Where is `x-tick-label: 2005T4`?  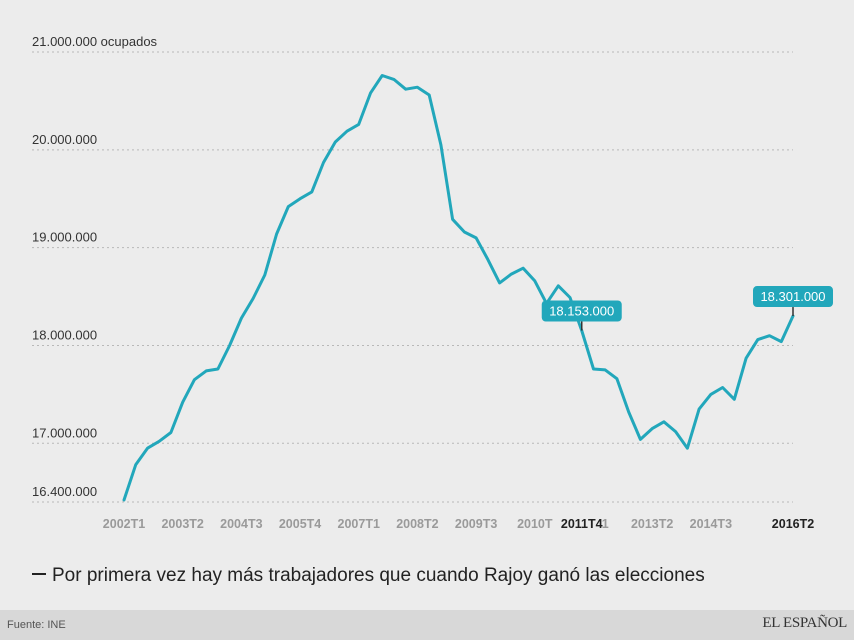
x-tick-label: 2005T4 is located at coordinates (300, 524).